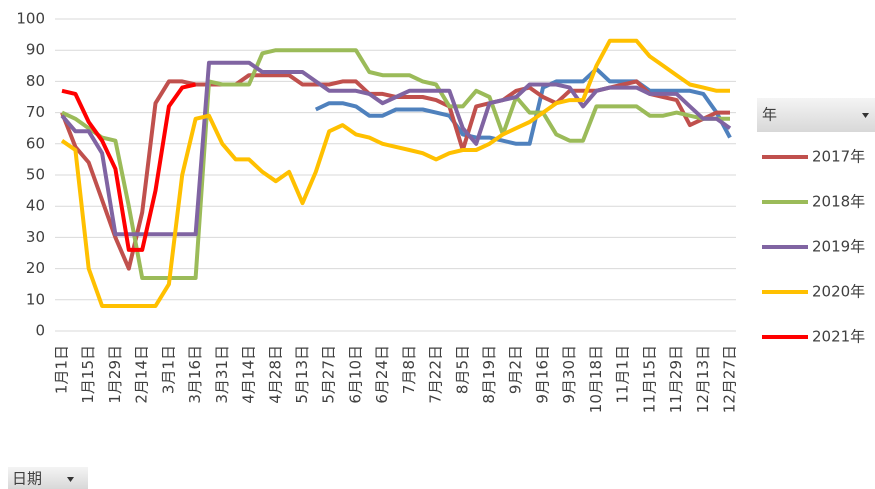 The width and height of the screenshot is (875, 489). I want to click on x-tick-label: 6月10日, so click(355, 374).